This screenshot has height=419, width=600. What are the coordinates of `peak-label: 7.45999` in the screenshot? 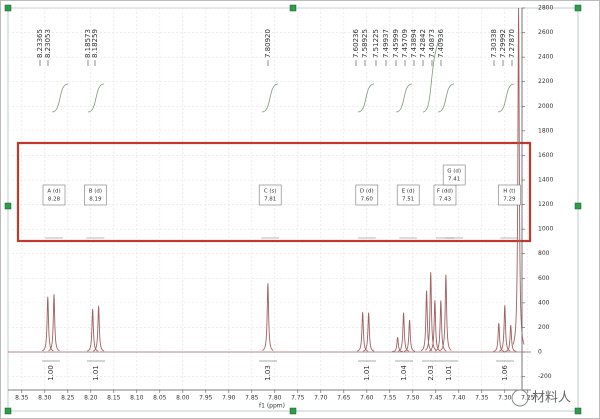 It's located at (396, 43).